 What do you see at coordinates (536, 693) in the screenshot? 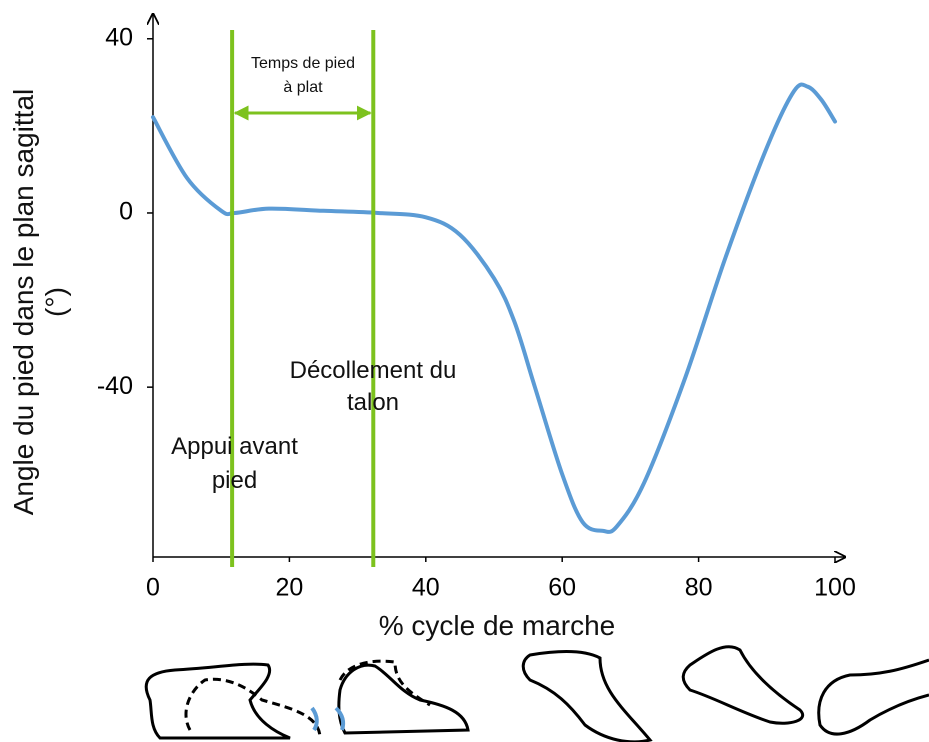
I see `foot-drawings` at bounding box center [536, 693].